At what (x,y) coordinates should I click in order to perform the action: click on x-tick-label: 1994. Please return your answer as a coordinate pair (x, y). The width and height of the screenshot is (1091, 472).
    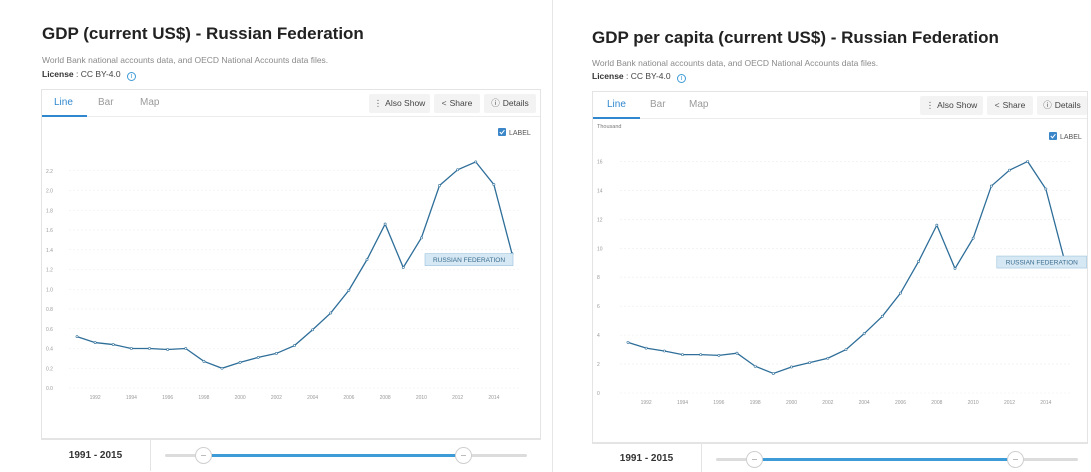
    Looking at the image, I should click on (131, 398).